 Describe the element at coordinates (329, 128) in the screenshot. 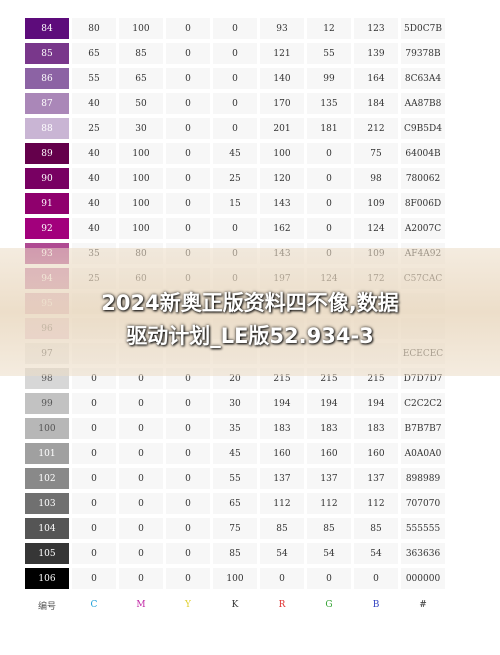

I see `cell-g: 181` at that location.